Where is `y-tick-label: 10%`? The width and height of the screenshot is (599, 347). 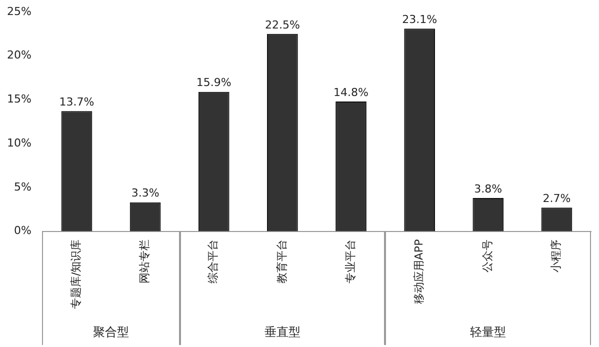 y-tick-label: 10% is located at coordinates (19, 143).